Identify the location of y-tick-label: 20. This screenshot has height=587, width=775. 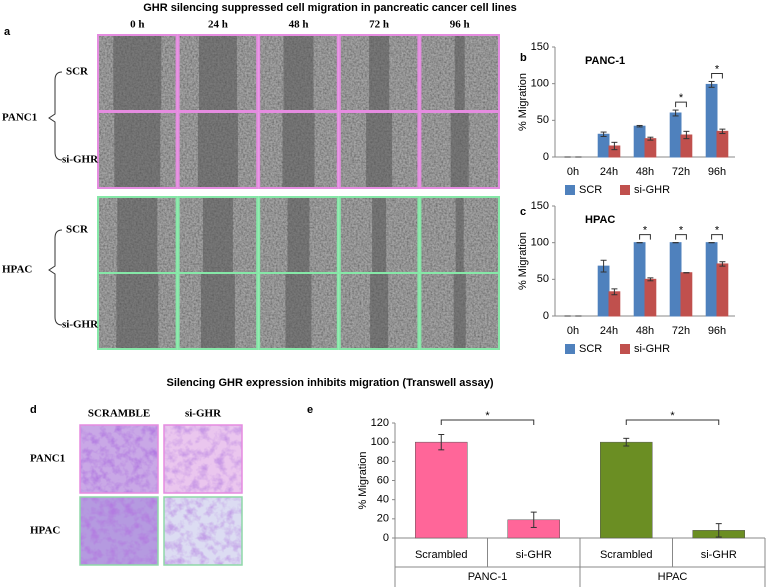
(383, 519).